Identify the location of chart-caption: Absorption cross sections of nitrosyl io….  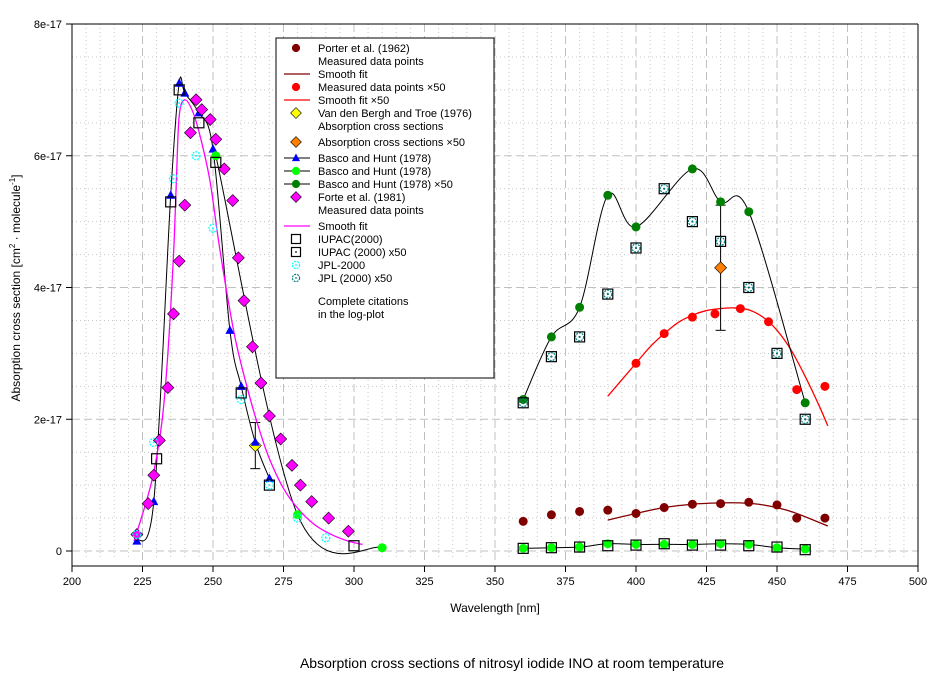
(512, 663).